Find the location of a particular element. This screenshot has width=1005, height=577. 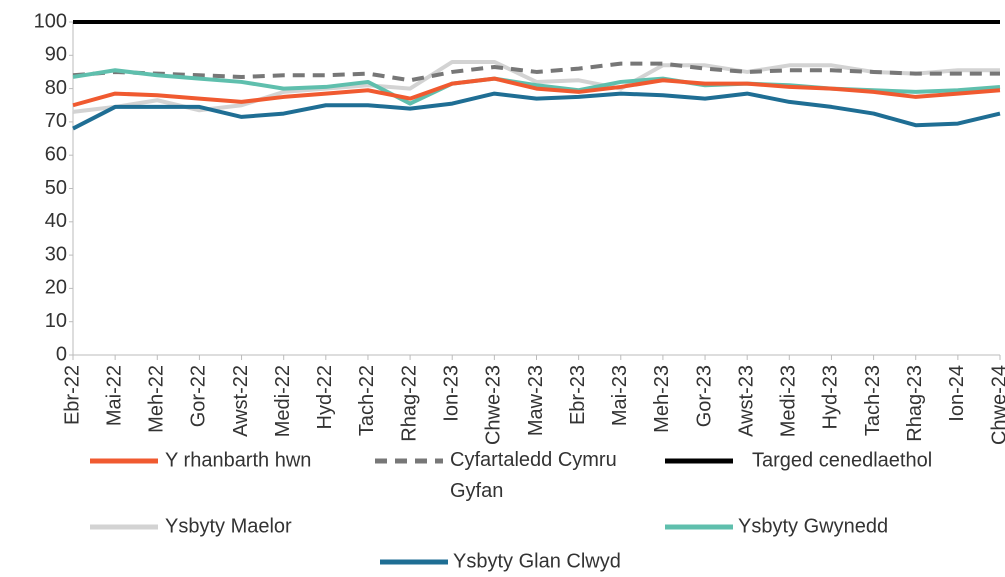

x-tick-label: Meh-22 is located at coordinates (157, 399).